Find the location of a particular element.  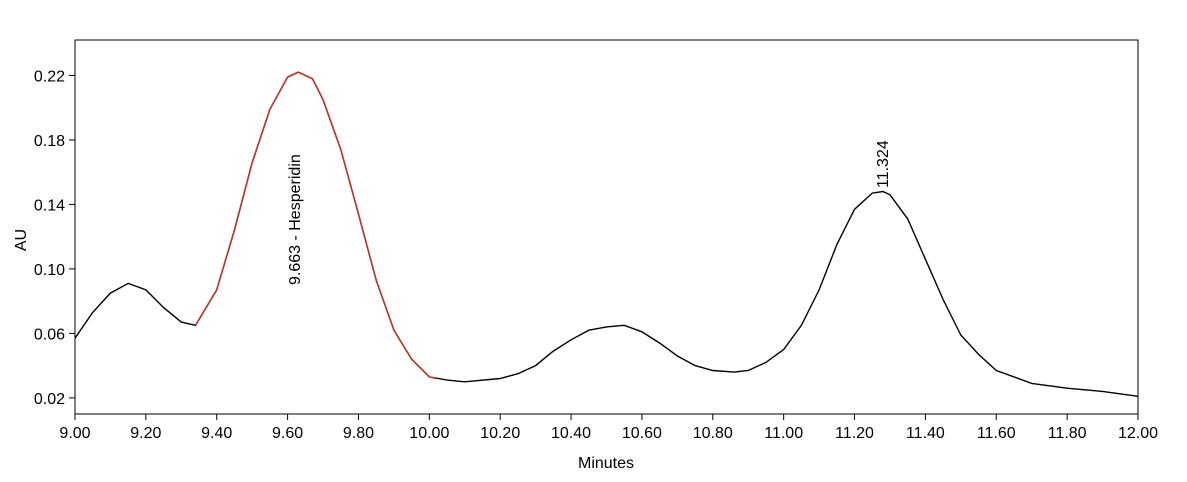

x-tick-label: 10.00 is located at coordinates (429, 433).